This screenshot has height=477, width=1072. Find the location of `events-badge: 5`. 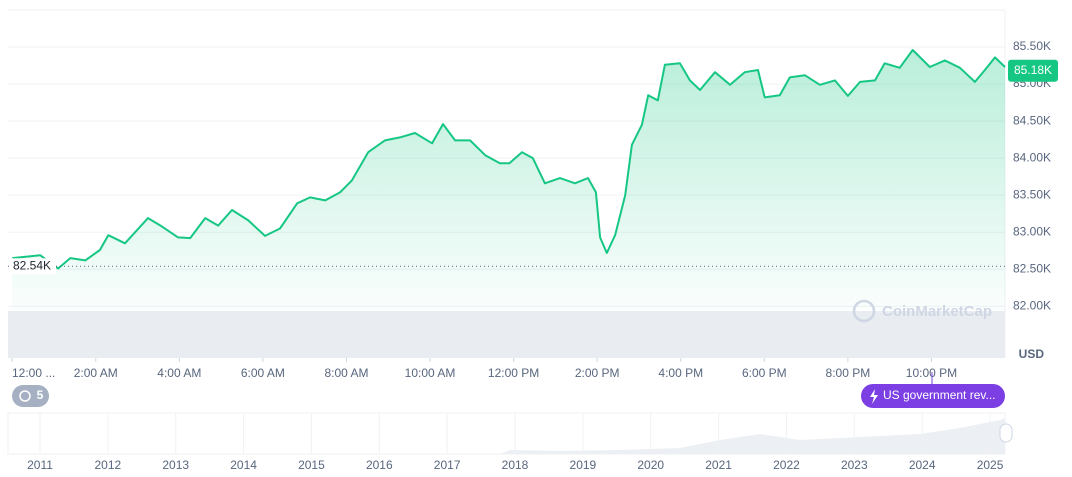

events-badge: 5 is located at coordinates (30, 396).